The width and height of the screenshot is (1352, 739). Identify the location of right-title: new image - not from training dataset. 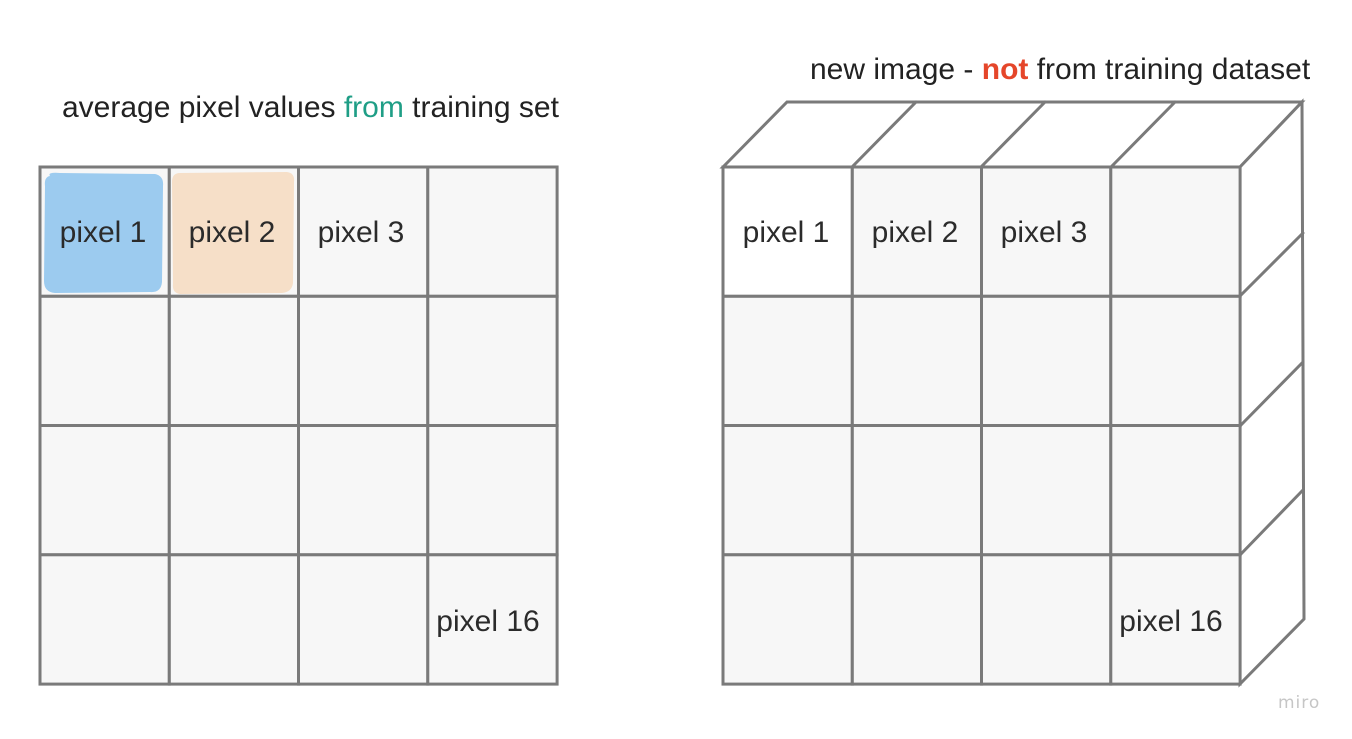
(1060, 69).